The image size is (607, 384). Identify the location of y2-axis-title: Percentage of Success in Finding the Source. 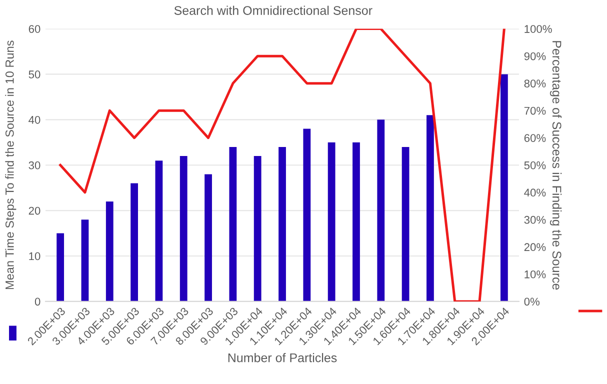
(556, 165).